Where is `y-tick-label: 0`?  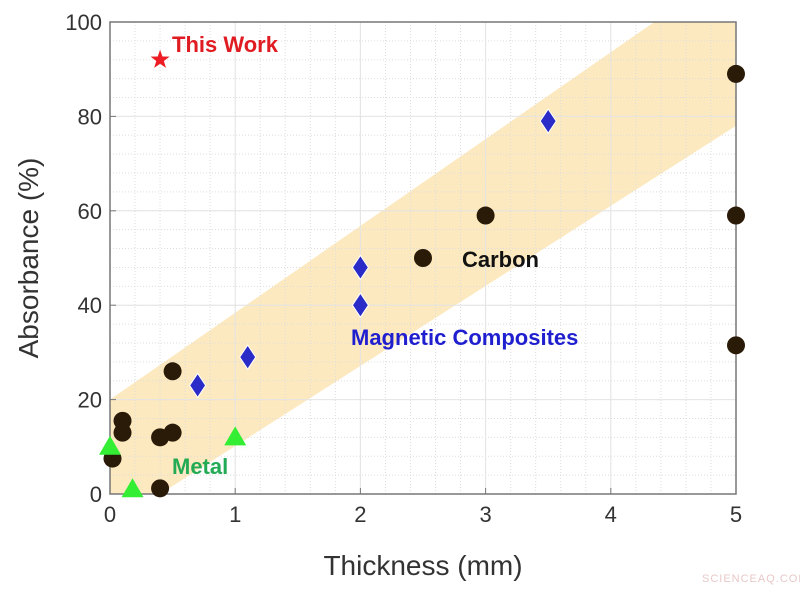
y-tick-label: 0 is located at coordinates (96, 494).